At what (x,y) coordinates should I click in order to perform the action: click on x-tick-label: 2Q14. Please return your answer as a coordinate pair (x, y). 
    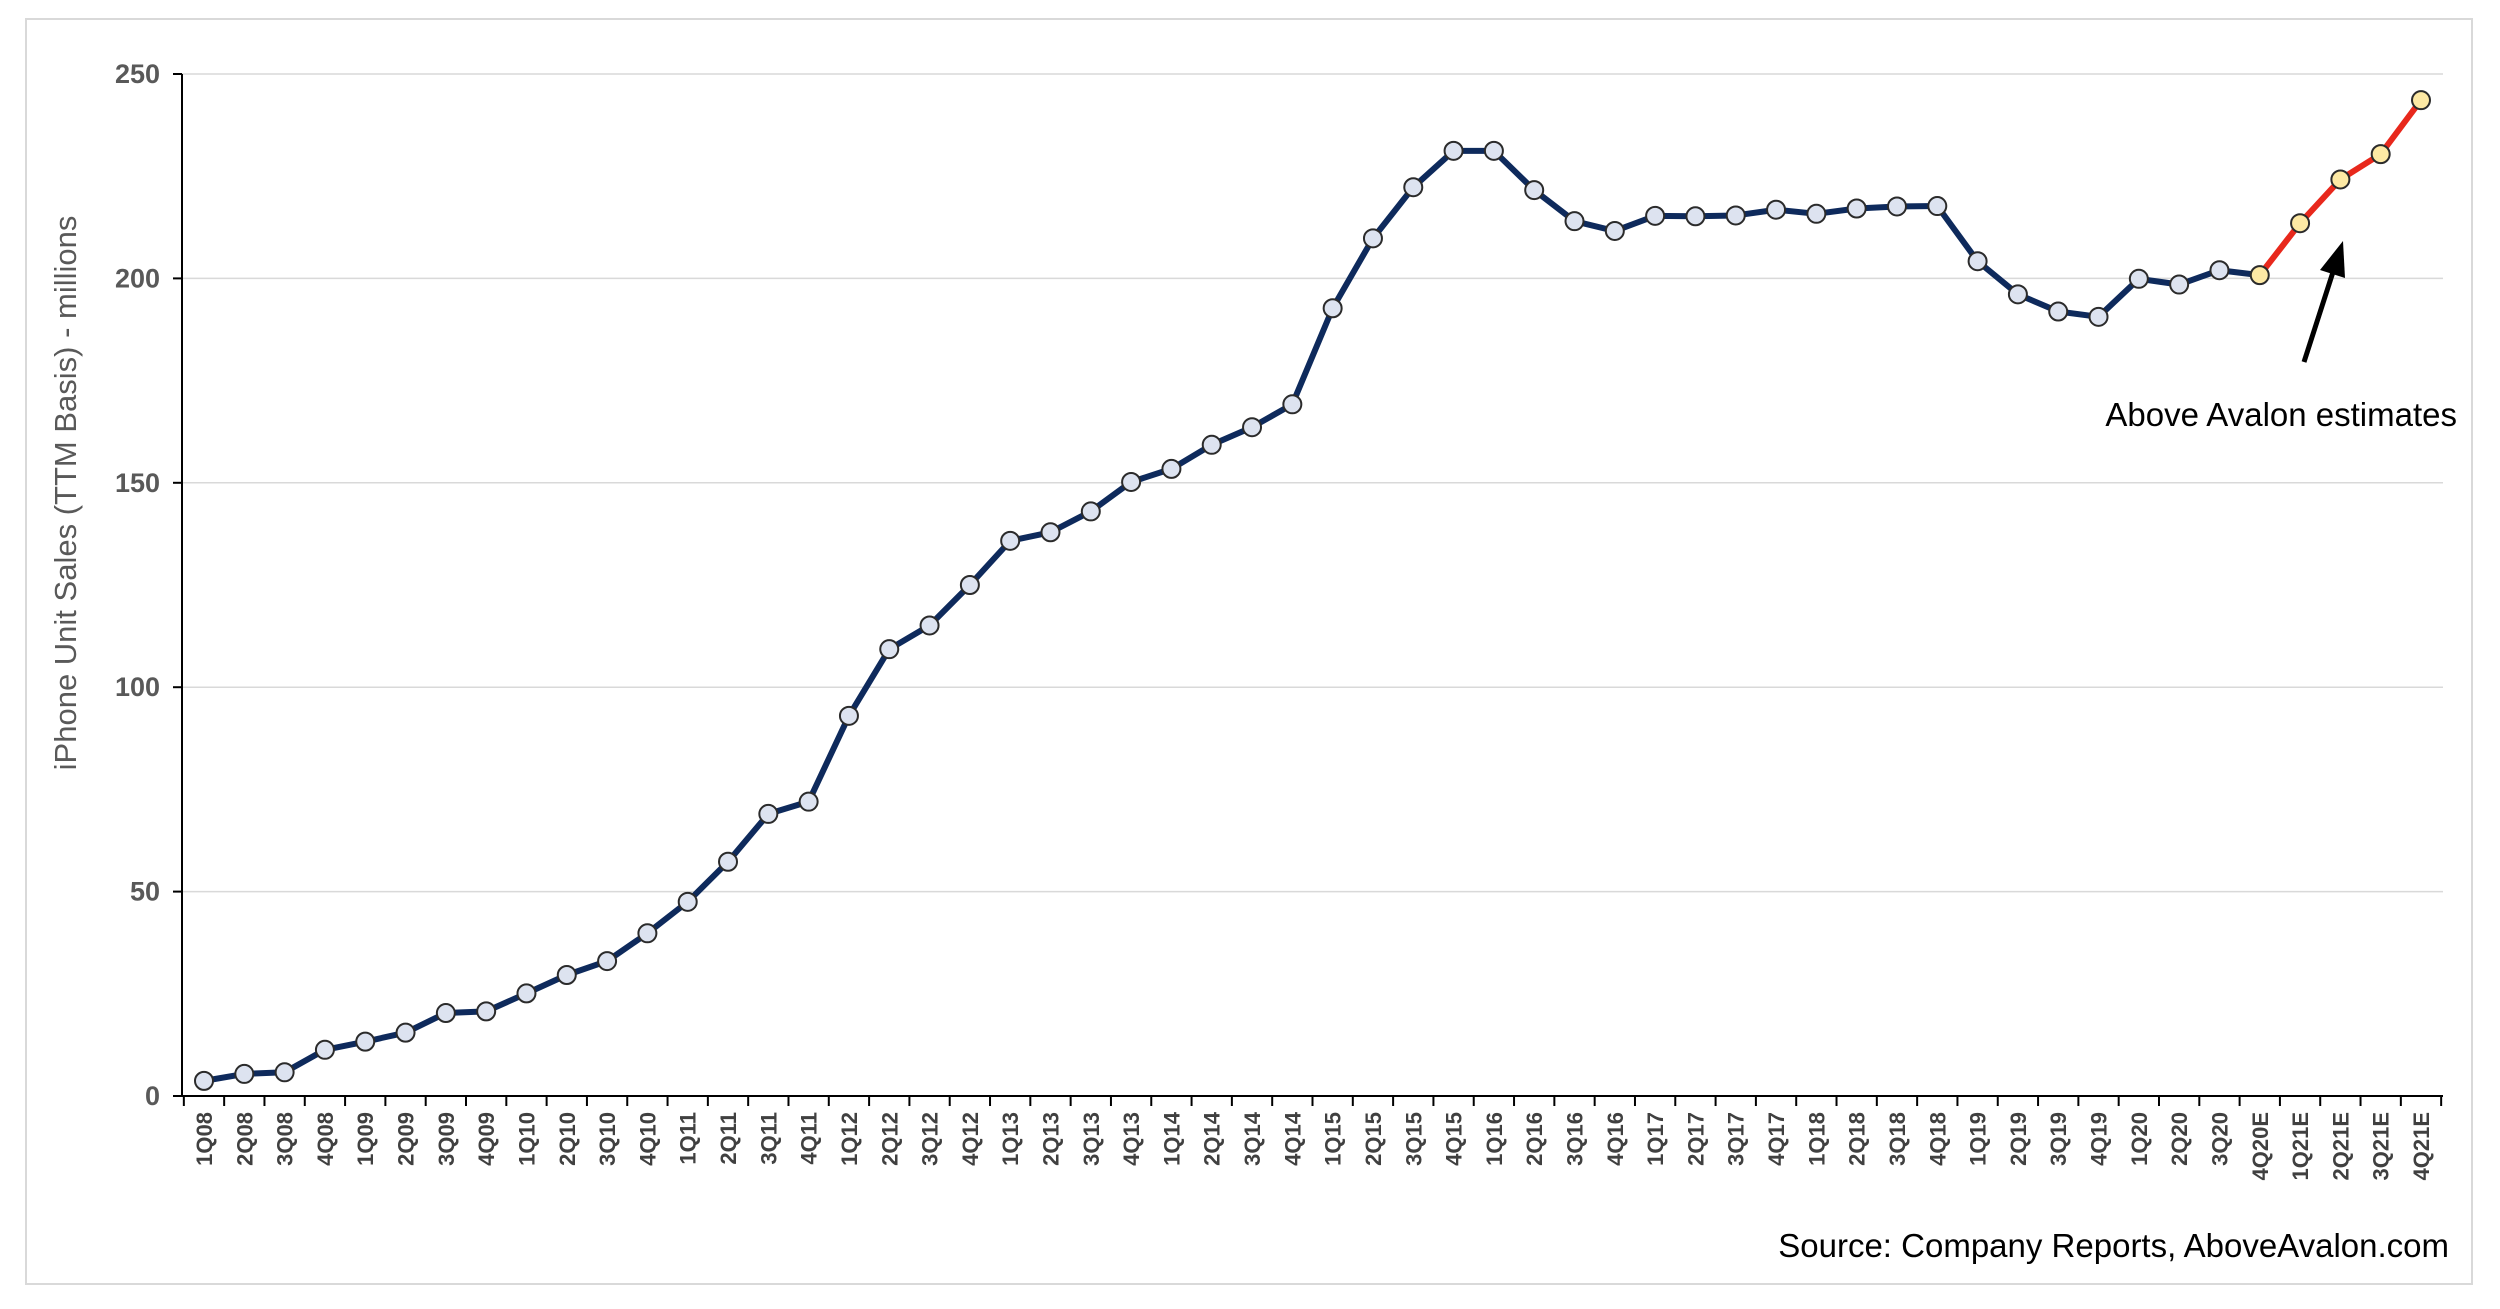
    Looking at the image, I should click on (1212, 1138).